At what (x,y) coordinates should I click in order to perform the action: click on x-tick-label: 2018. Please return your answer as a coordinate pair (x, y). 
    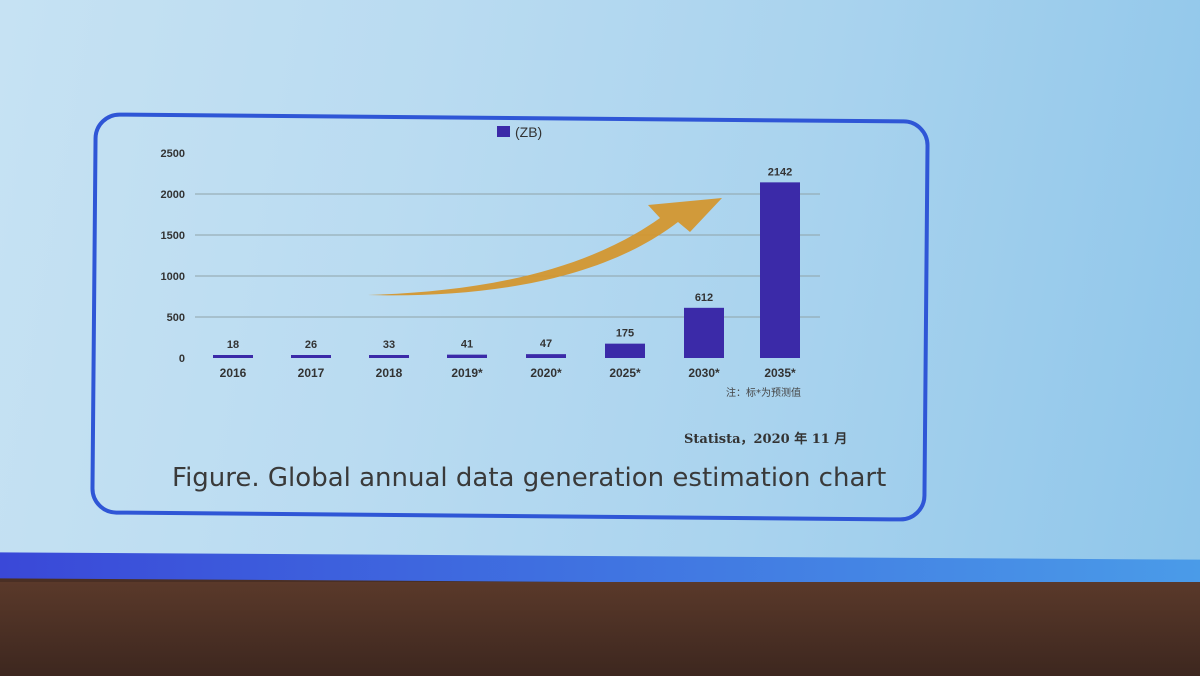
    Looking at the image, I should click on (389, 373).